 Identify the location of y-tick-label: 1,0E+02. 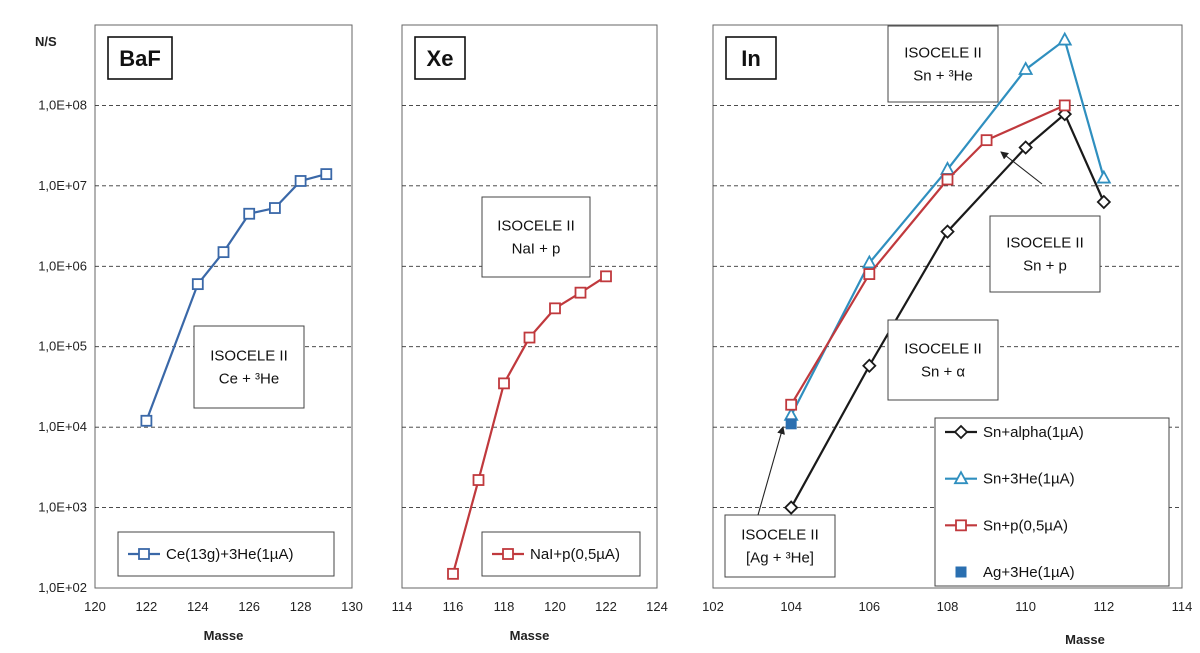
(62, 587).